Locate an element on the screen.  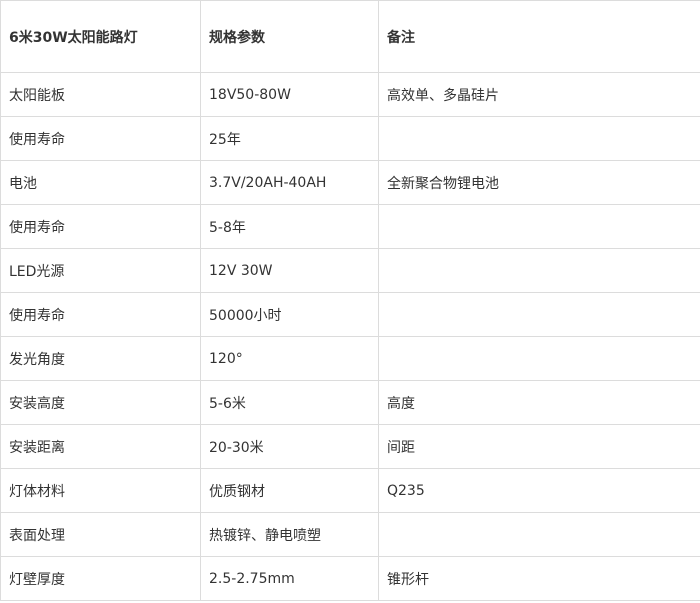
table-row: 使用寿命 5-8年 is located at coordinates (350, 226).